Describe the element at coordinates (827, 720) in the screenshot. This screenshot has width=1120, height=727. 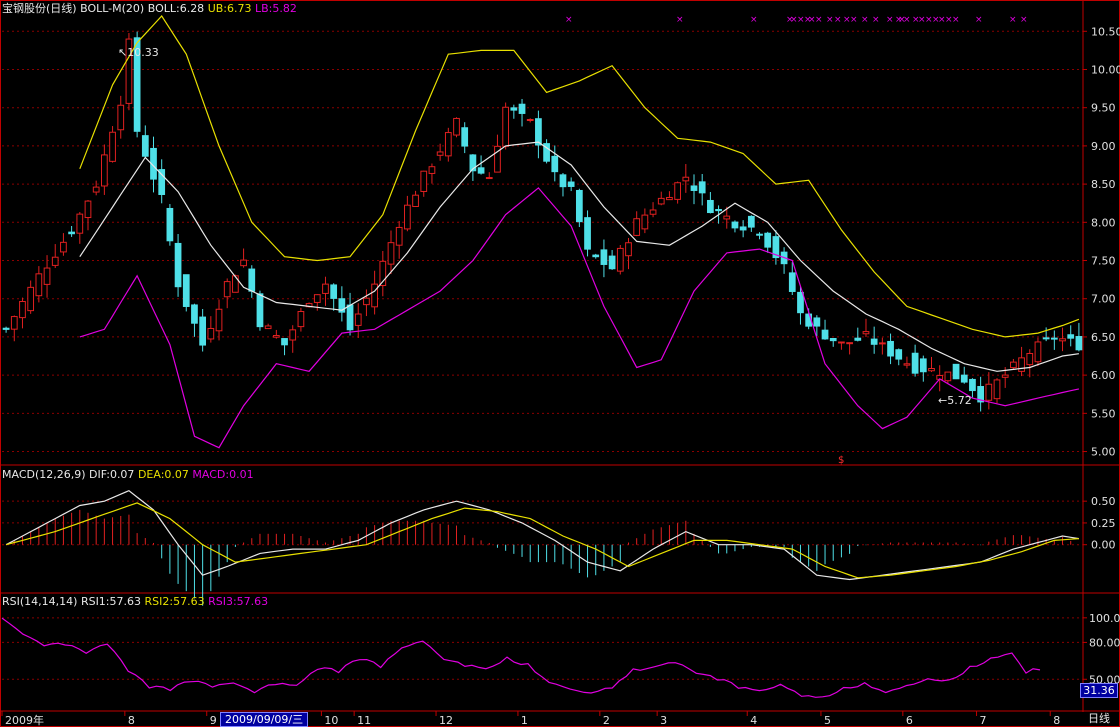
I see `x-tick-label: 5` at that location.